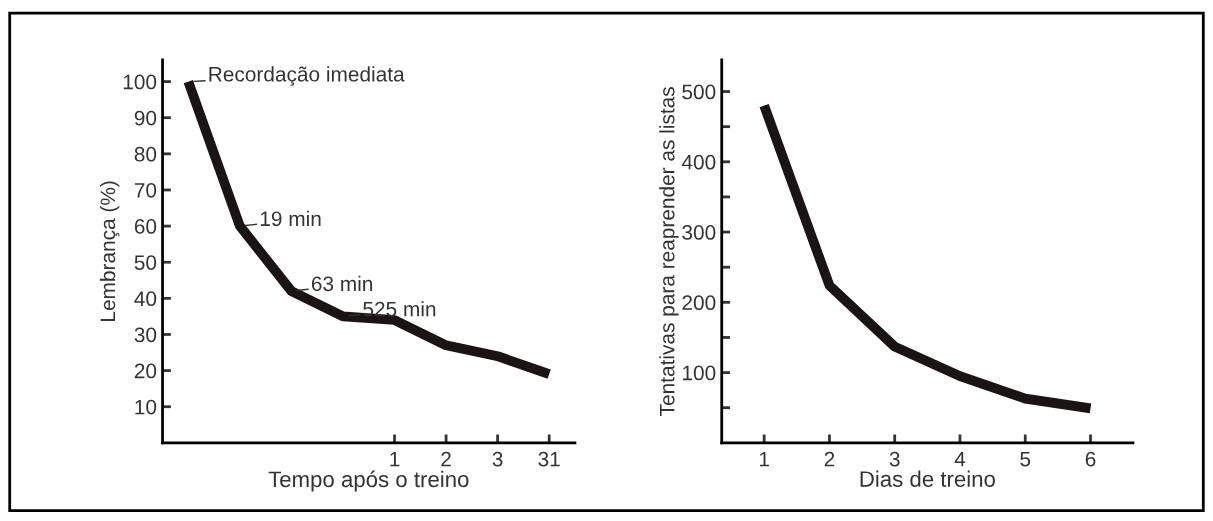 Image resolution: width=1213 pixels, height=521 pixels. What do you see at coordinates (368, 481) in the screenshot?
I see `x-axis-title: Tempo após o treino` at bounding box center [368, 481].